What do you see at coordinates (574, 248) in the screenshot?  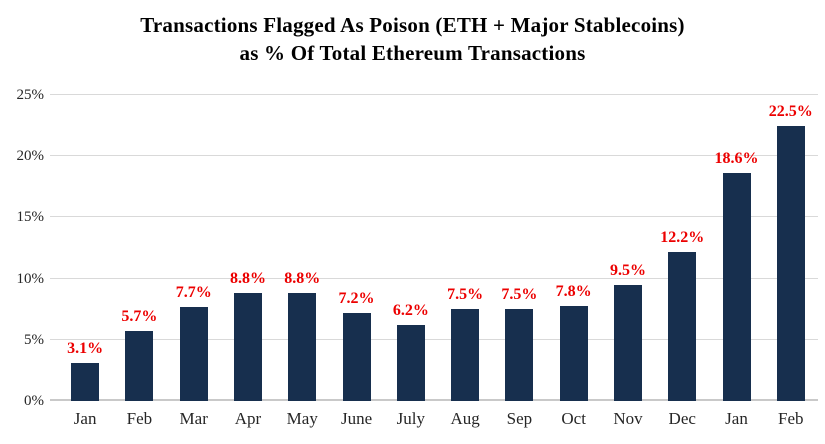 I see `bar-column: 7.8%` at bounding box center [574, 248].